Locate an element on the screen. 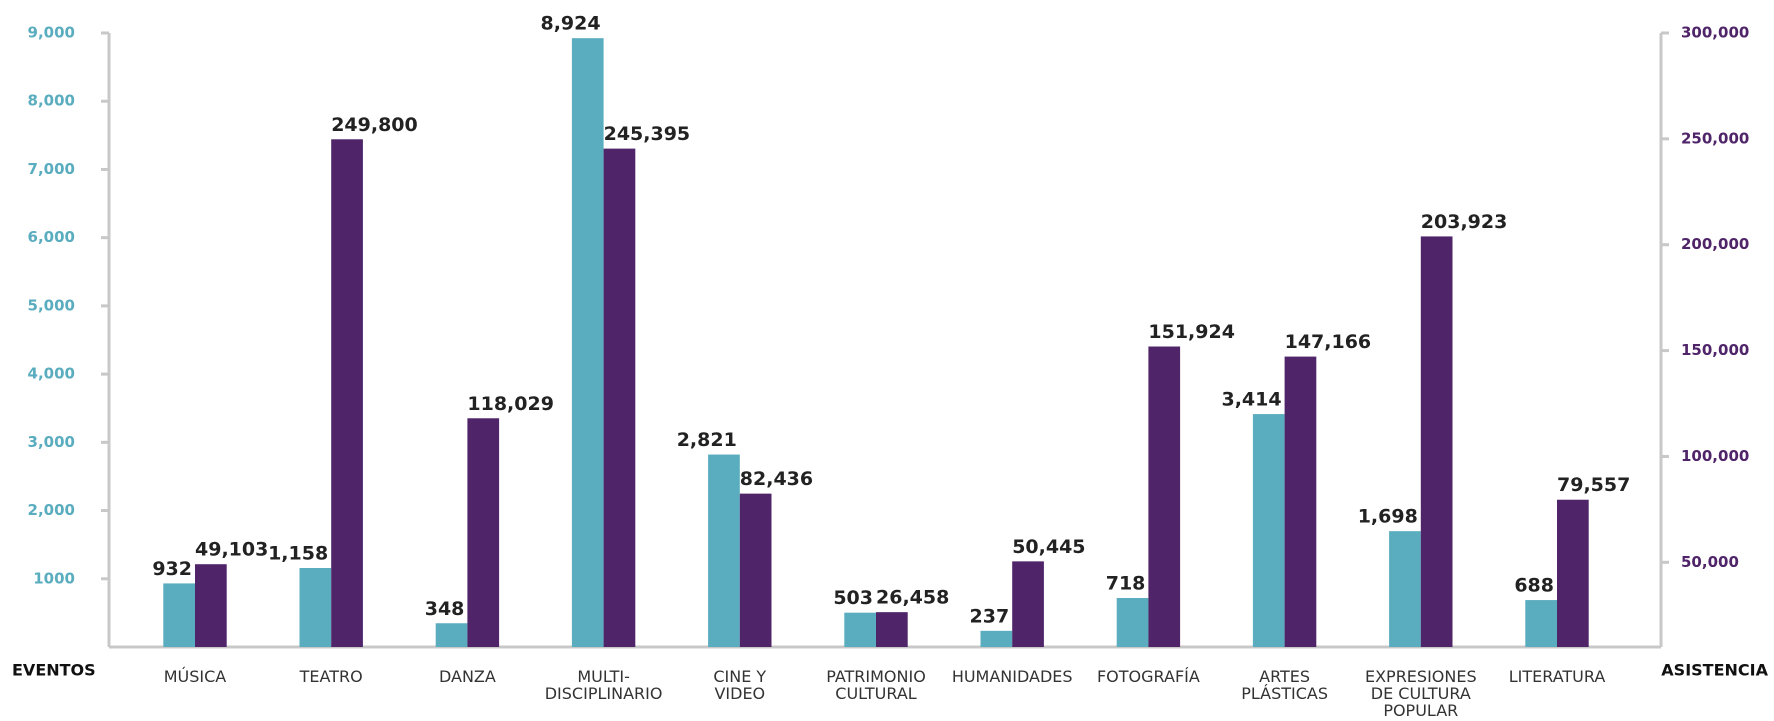  y2-tick-label: 250,000 is located at coordinates (1715, 138).